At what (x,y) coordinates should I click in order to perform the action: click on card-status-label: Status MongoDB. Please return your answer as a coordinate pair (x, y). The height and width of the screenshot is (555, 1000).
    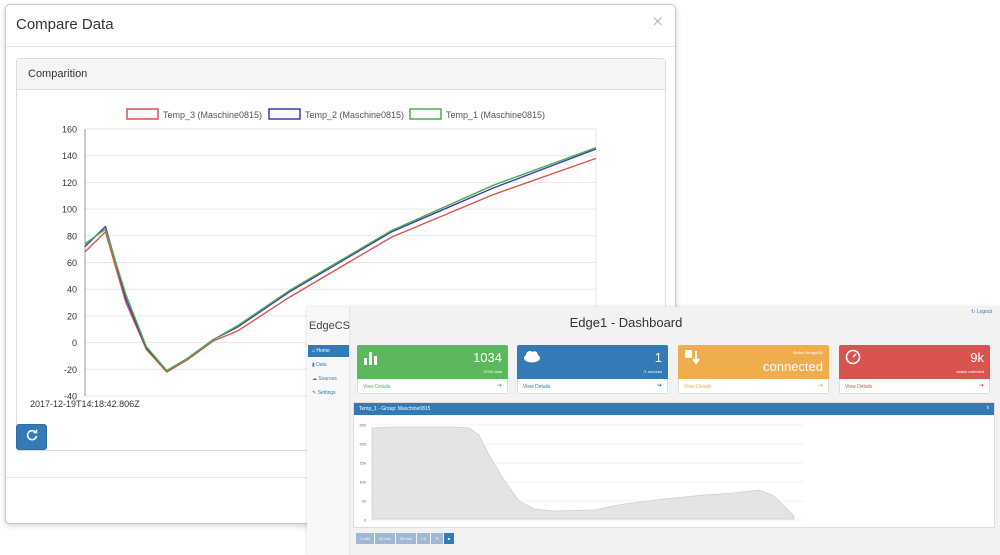
    Looking at the image, I should click on (807, 352).